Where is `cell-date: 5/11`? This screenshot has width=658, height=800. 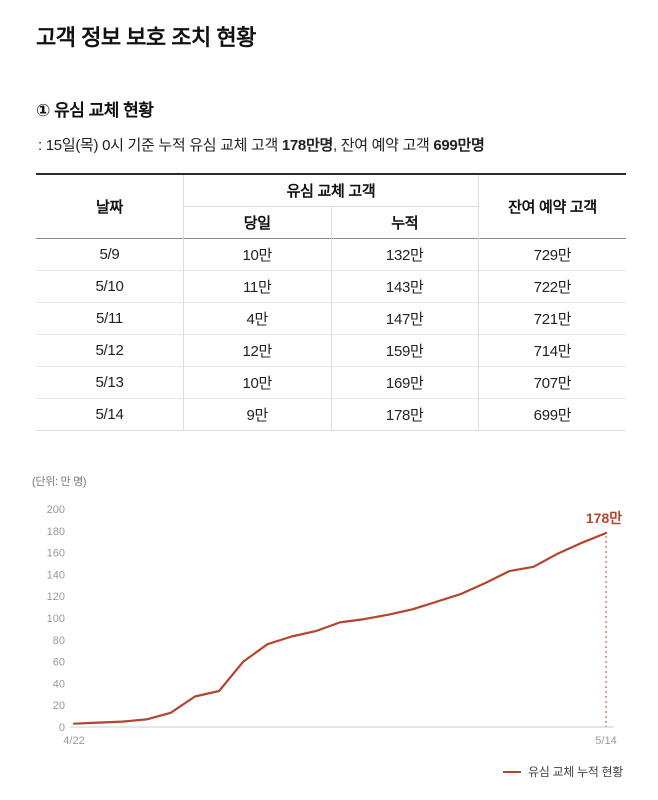 cell-date: 5/11 is located at coordinates (110, 318).